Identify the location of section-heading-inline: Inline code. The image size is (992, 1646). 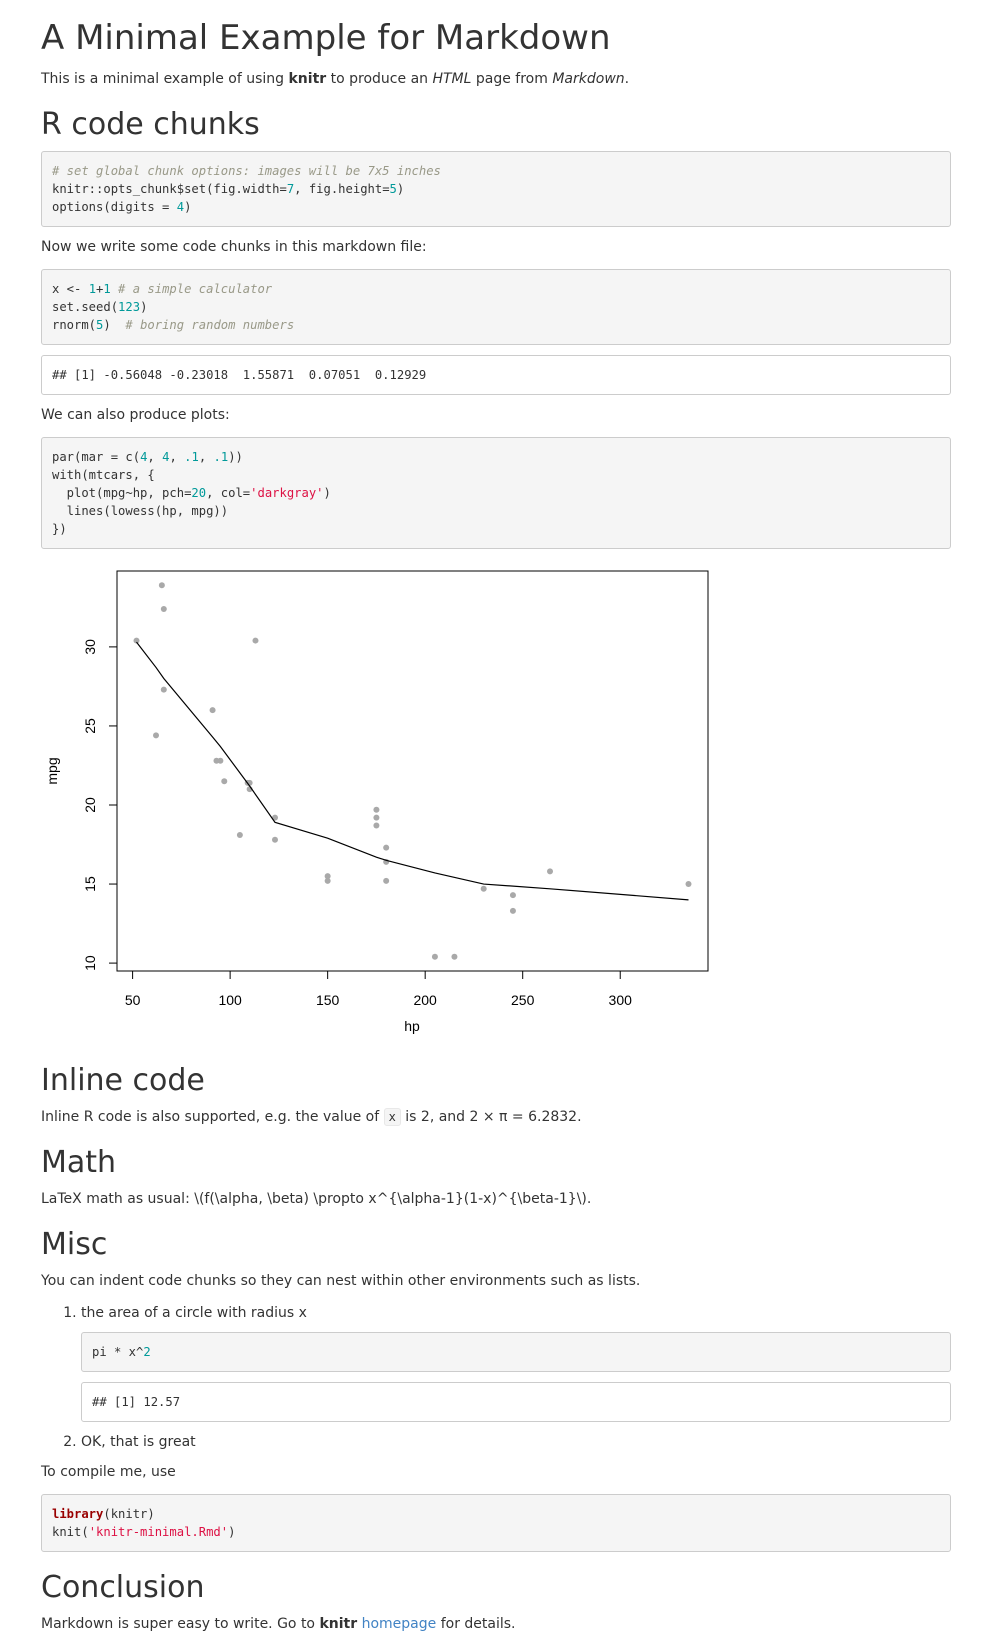
(123, 1080).